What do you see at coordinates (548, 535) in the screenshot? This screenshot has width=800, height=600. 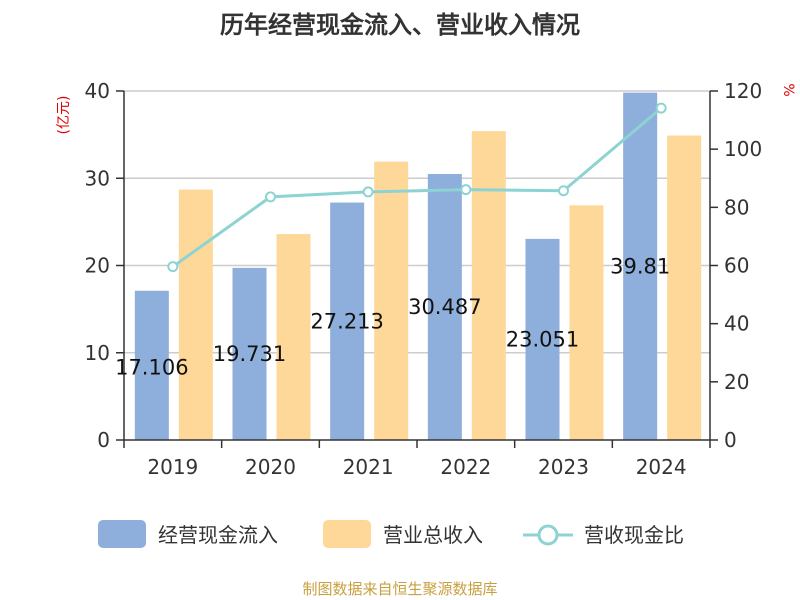 I see `legend-swatch-ratio-marker` at bounding box center [548, 535].